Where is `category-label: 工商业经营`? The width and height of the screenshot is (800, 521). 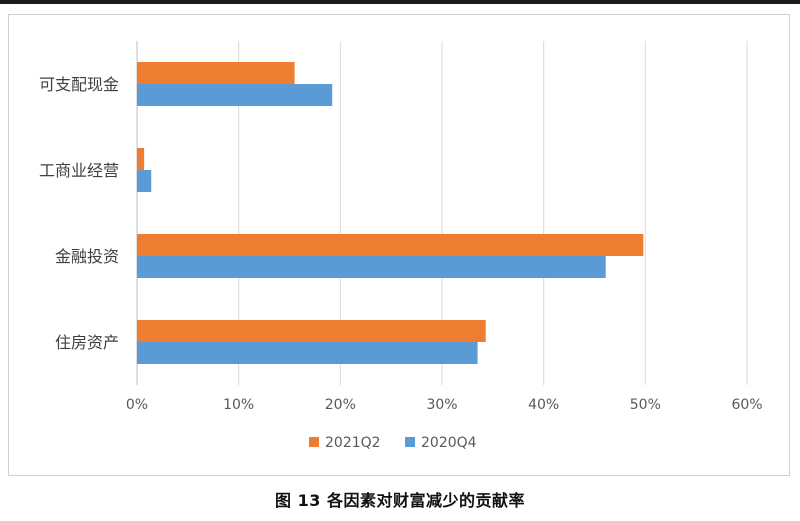 category-label: 工商业经营 is located at coordinates (79, 170).